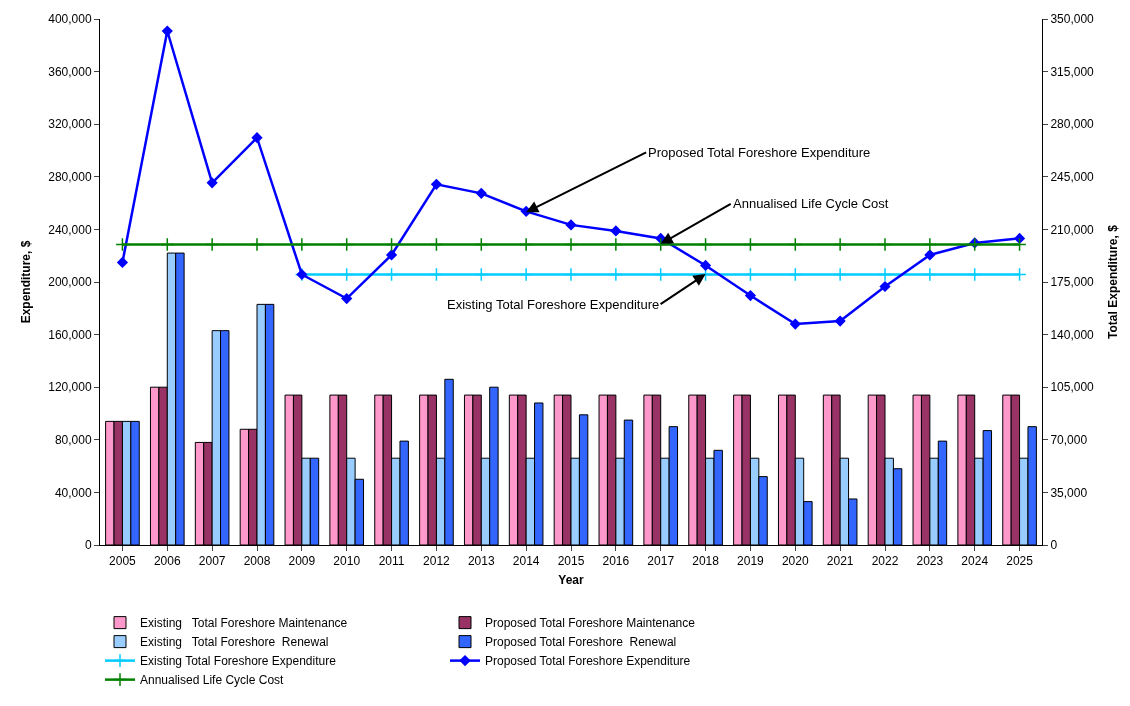 The image size is (1130, 706). What do you see at coordinates (1072, 177) in the screenshot?
I see `y2-tick-label: 245,000` at bounding box center [1072, 177].